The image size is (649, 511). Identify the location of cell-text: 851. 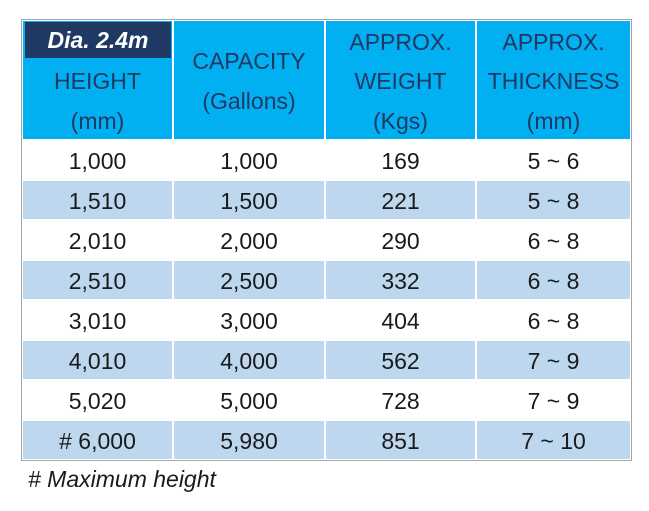
(400, 441).